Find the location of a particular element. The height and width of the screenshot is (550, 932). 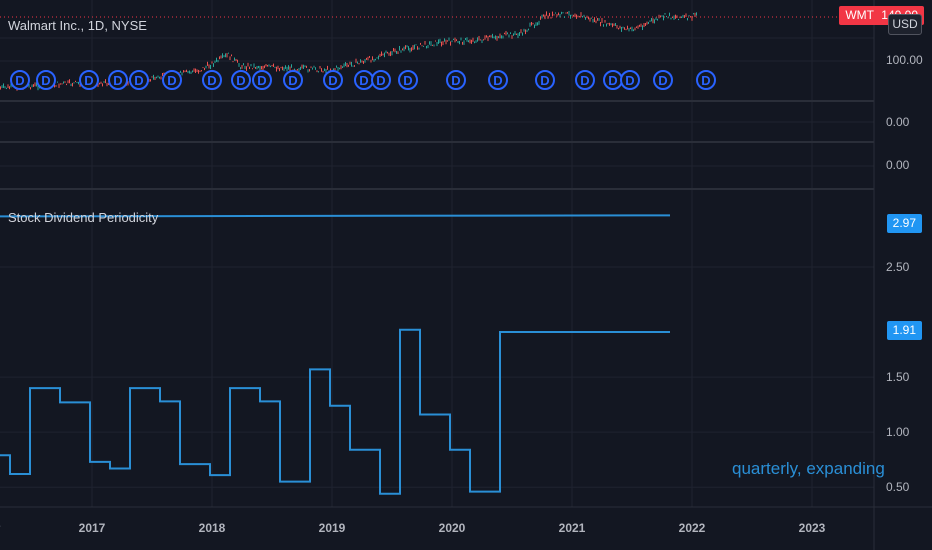

upper-value-badge: 2.97 is located at coordinates (904, 223).